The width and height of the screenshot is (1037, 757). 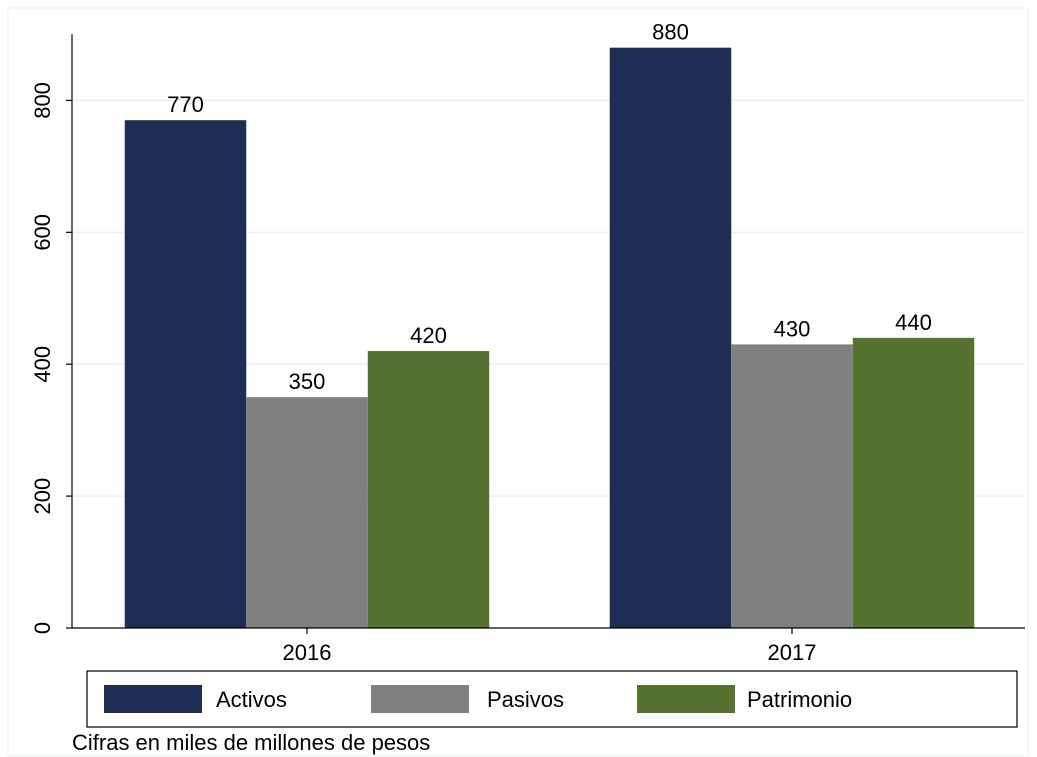 What do you see at coordinates (42, 100) in the screenshot?
I see `y-tick-label: 800` at bounding box center [42, 100].